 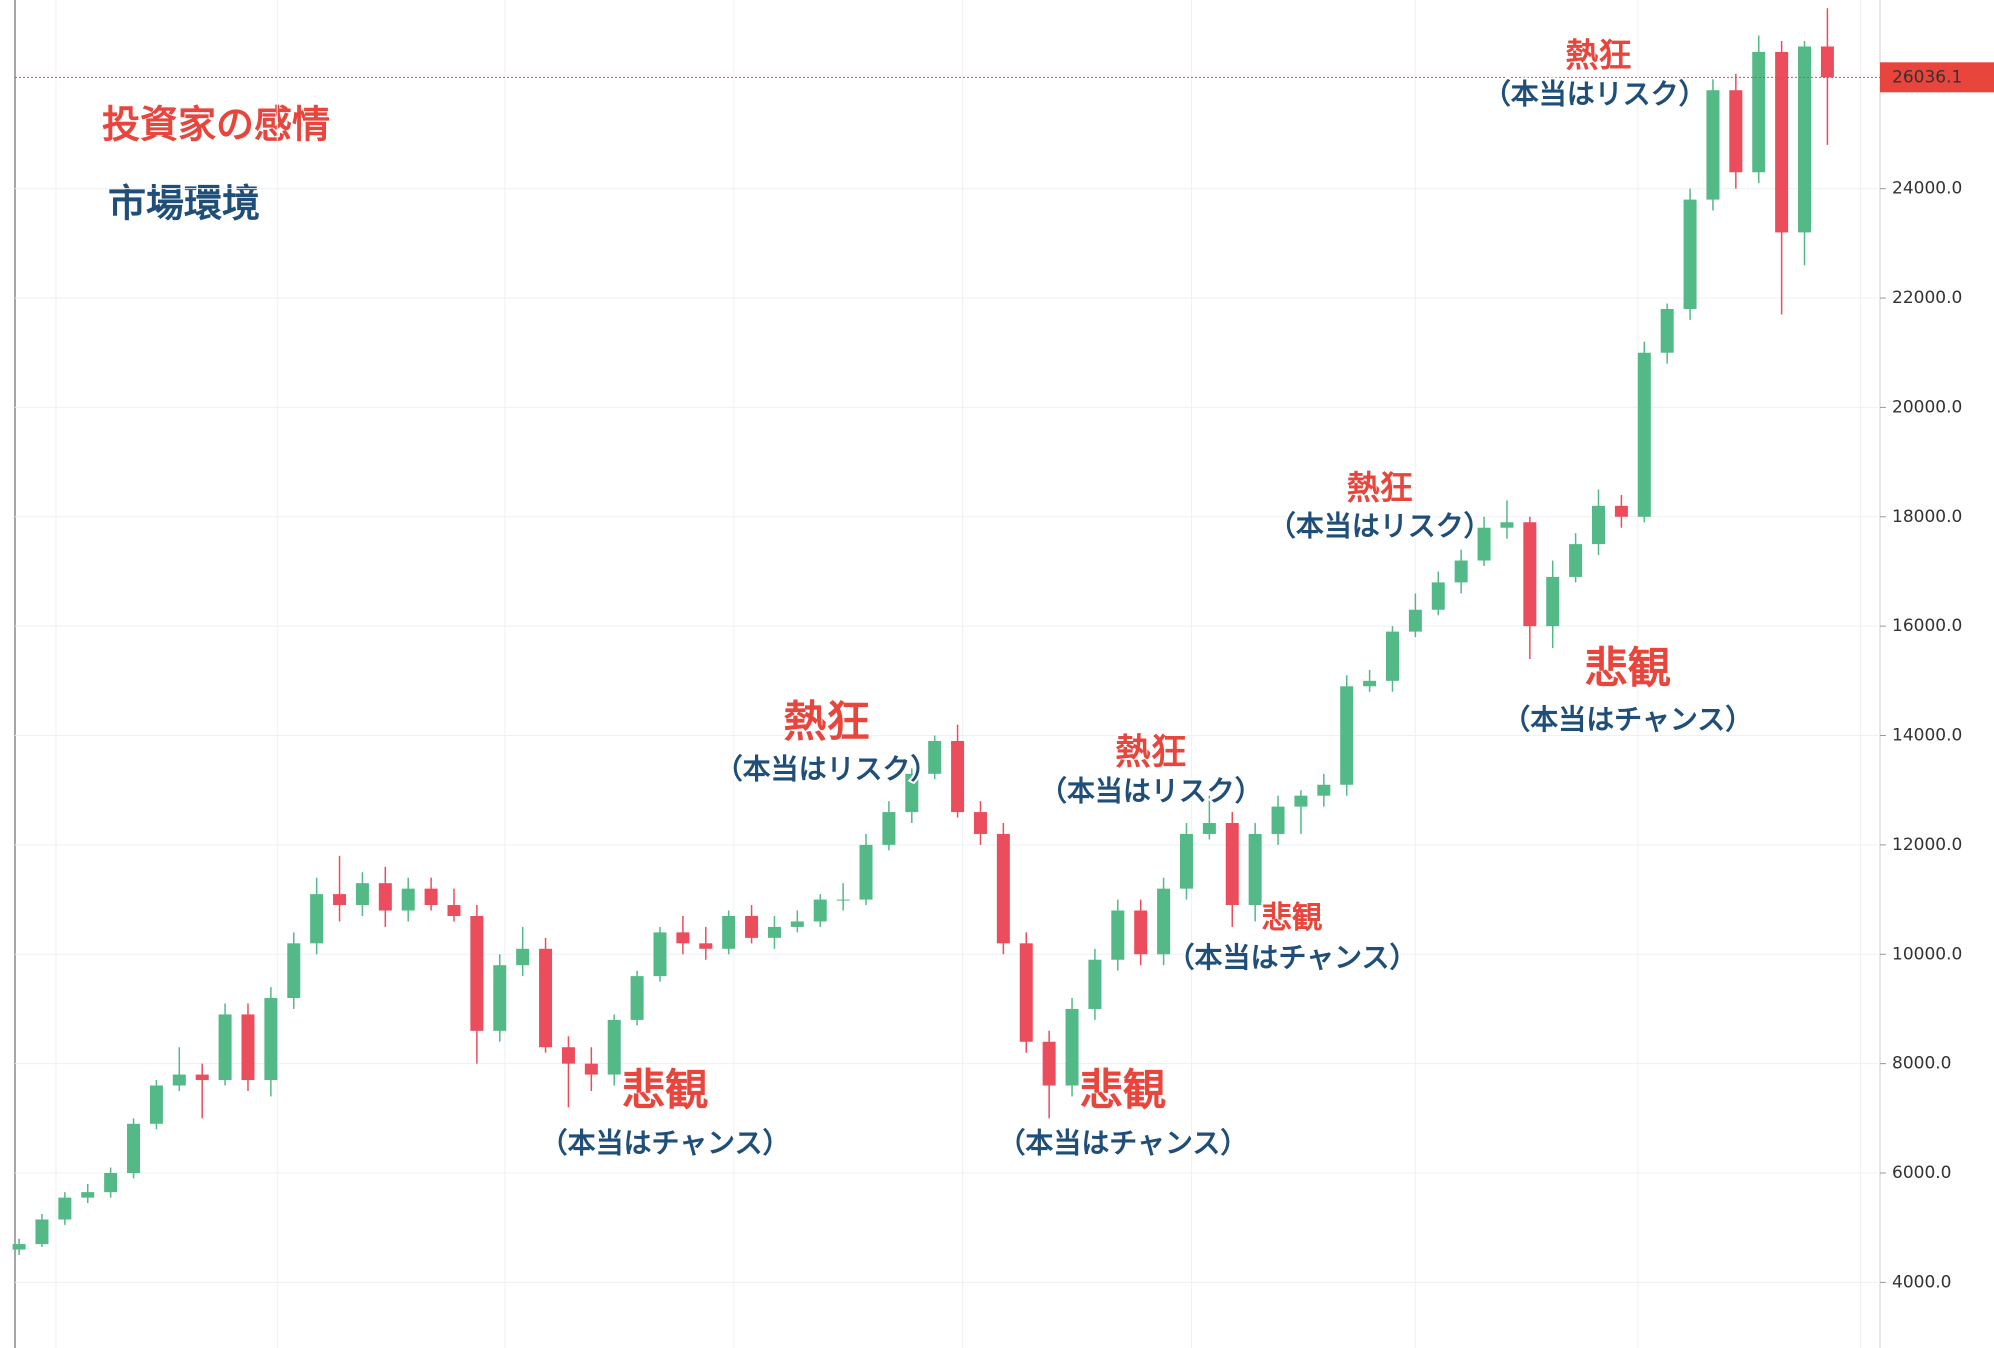 I want to click on y-tick-label: 4000.0, so click(x=1921, y=1282).